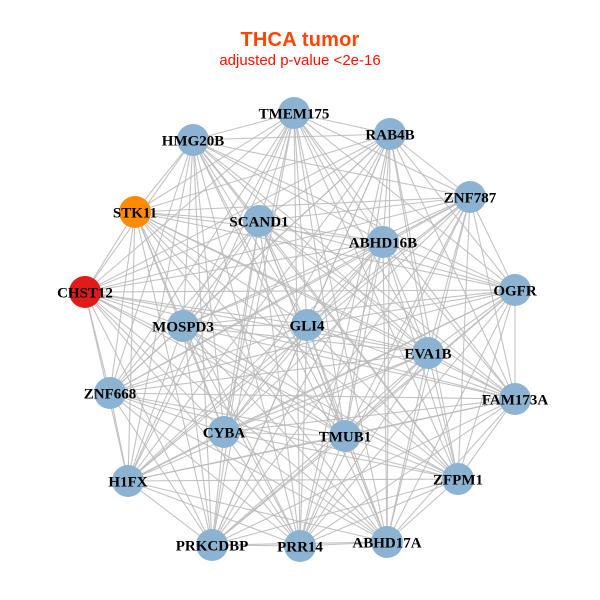 The width and height of the screenshot is (600, 600). What do you see at coordinates (366, 489) in the screenshot?
I see `edge-TMUB1-ABHD17A` at bounding box center [366, 489].